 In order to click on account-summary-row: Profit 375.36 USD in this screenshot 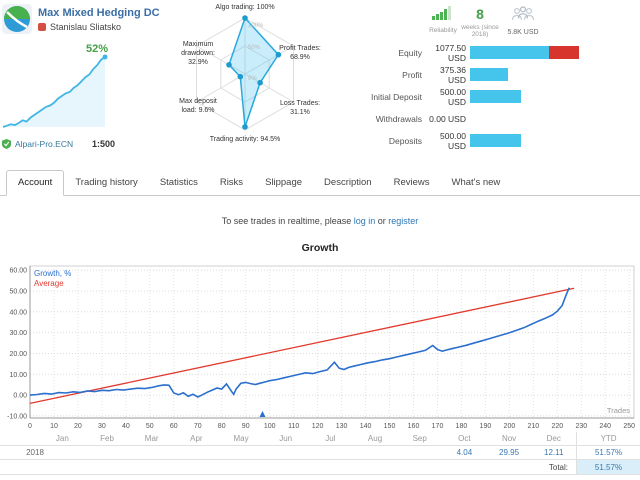, I will do `click(500, 75)`.